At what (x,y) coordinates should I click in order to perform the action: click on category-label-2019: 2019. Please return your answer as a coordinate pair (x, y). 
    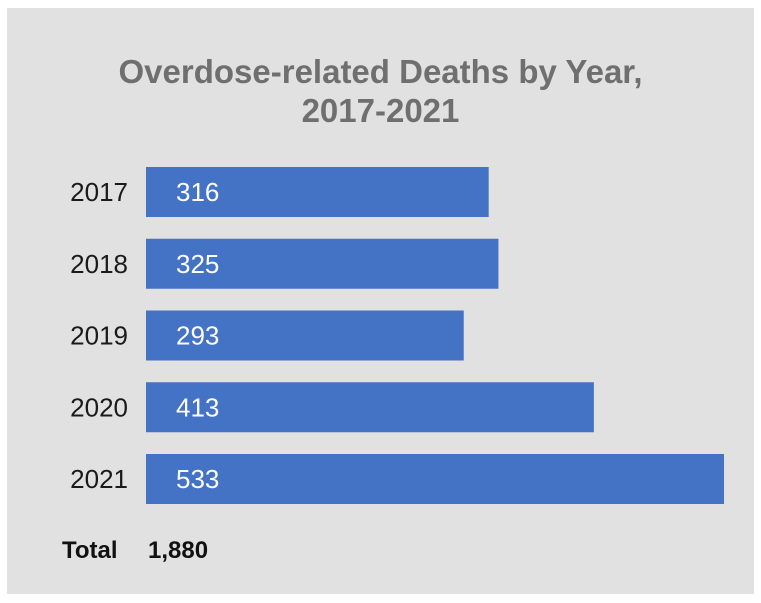
    Looking at the image, I should click on (99, 336).